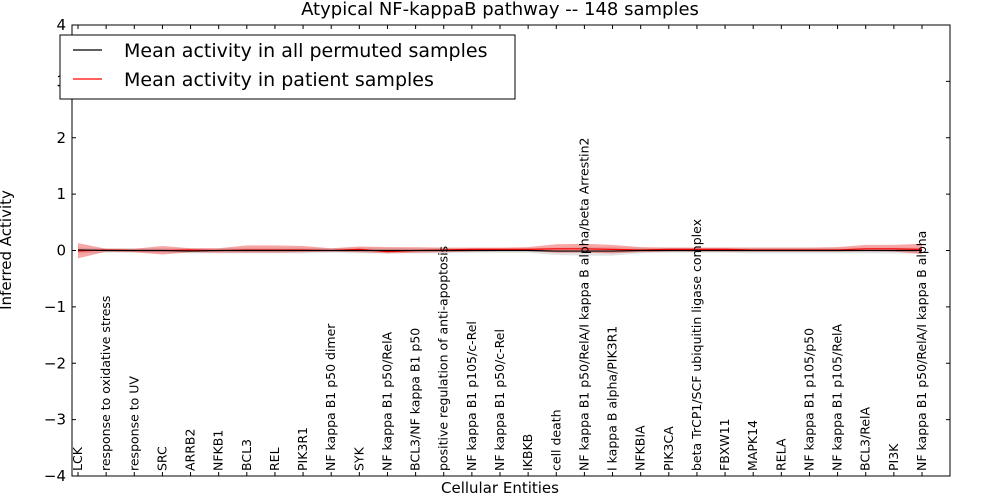 Image resolution: width=1000 pixels, height=500 pixels. Describe the element at coordinates (274, 459) in the screenshot. I see `x-category-label: REL` at that location.